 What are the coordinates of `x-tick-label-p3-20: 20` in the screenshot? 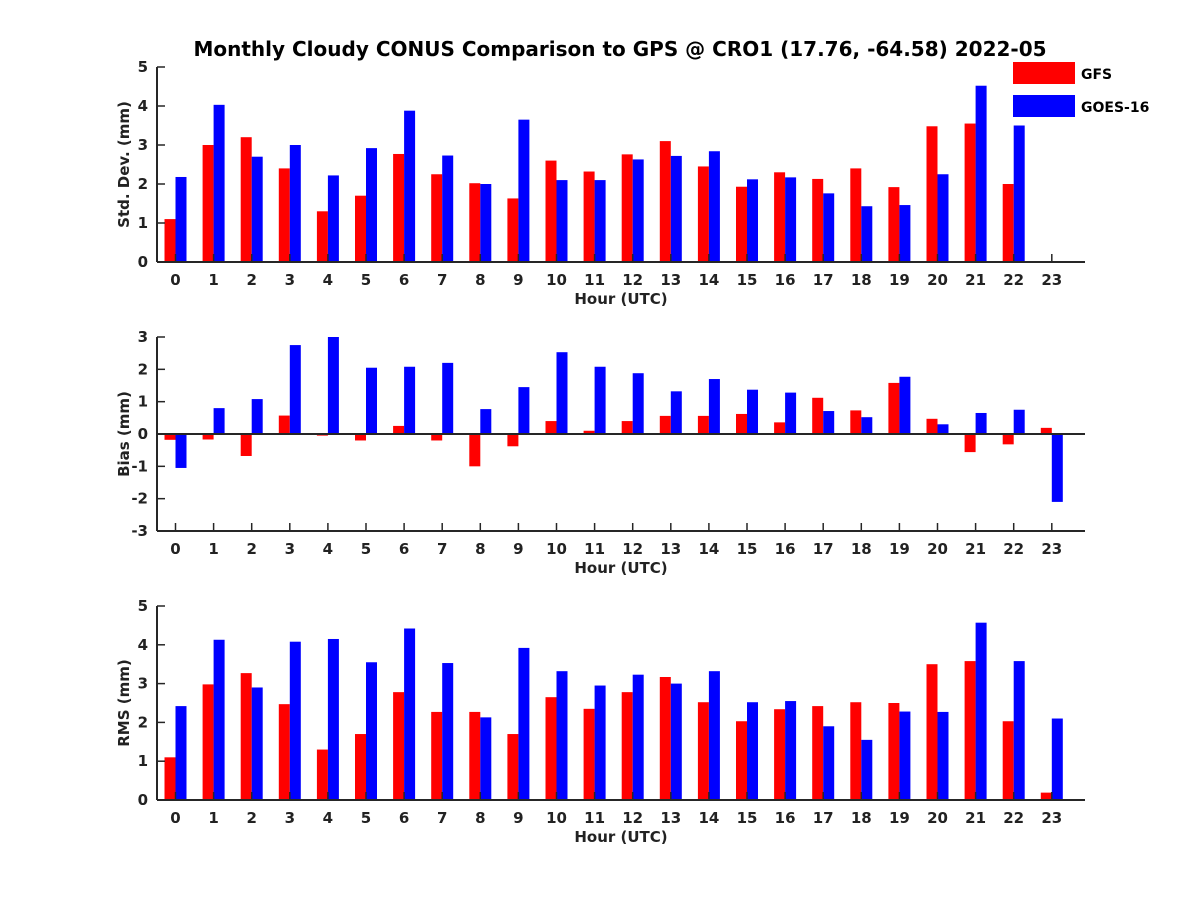 It's located at (937, 818).